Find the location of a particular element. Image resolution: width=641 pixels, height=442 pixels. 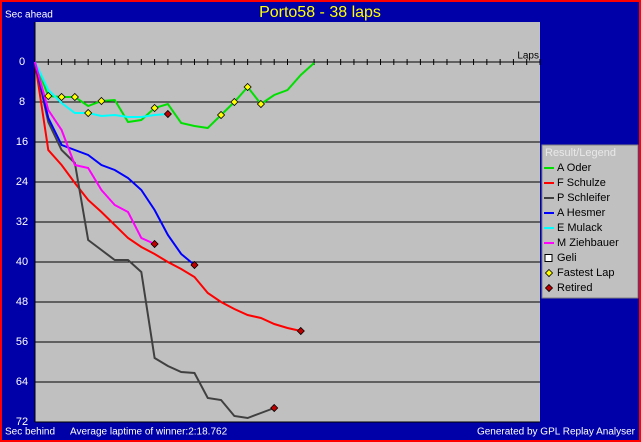

y-tick-label: 72 is located at coordinates (22, 422).